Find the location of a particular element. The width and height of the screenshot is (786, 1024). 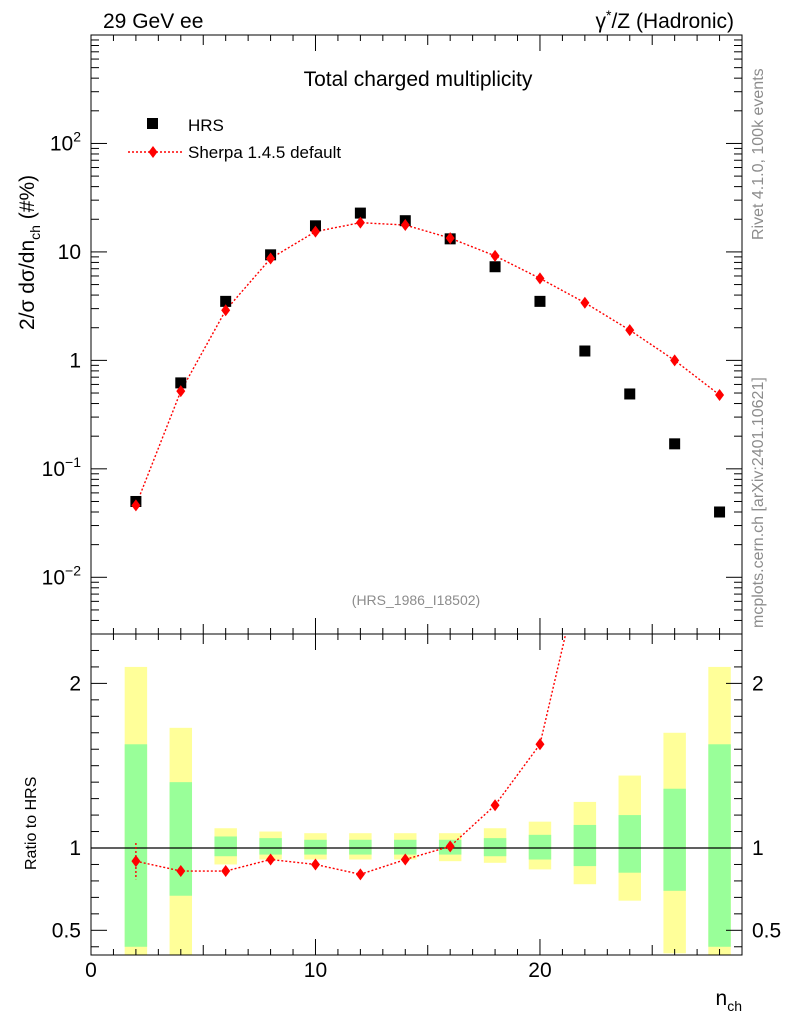

ratio-points is located at coordinates (338, 809).